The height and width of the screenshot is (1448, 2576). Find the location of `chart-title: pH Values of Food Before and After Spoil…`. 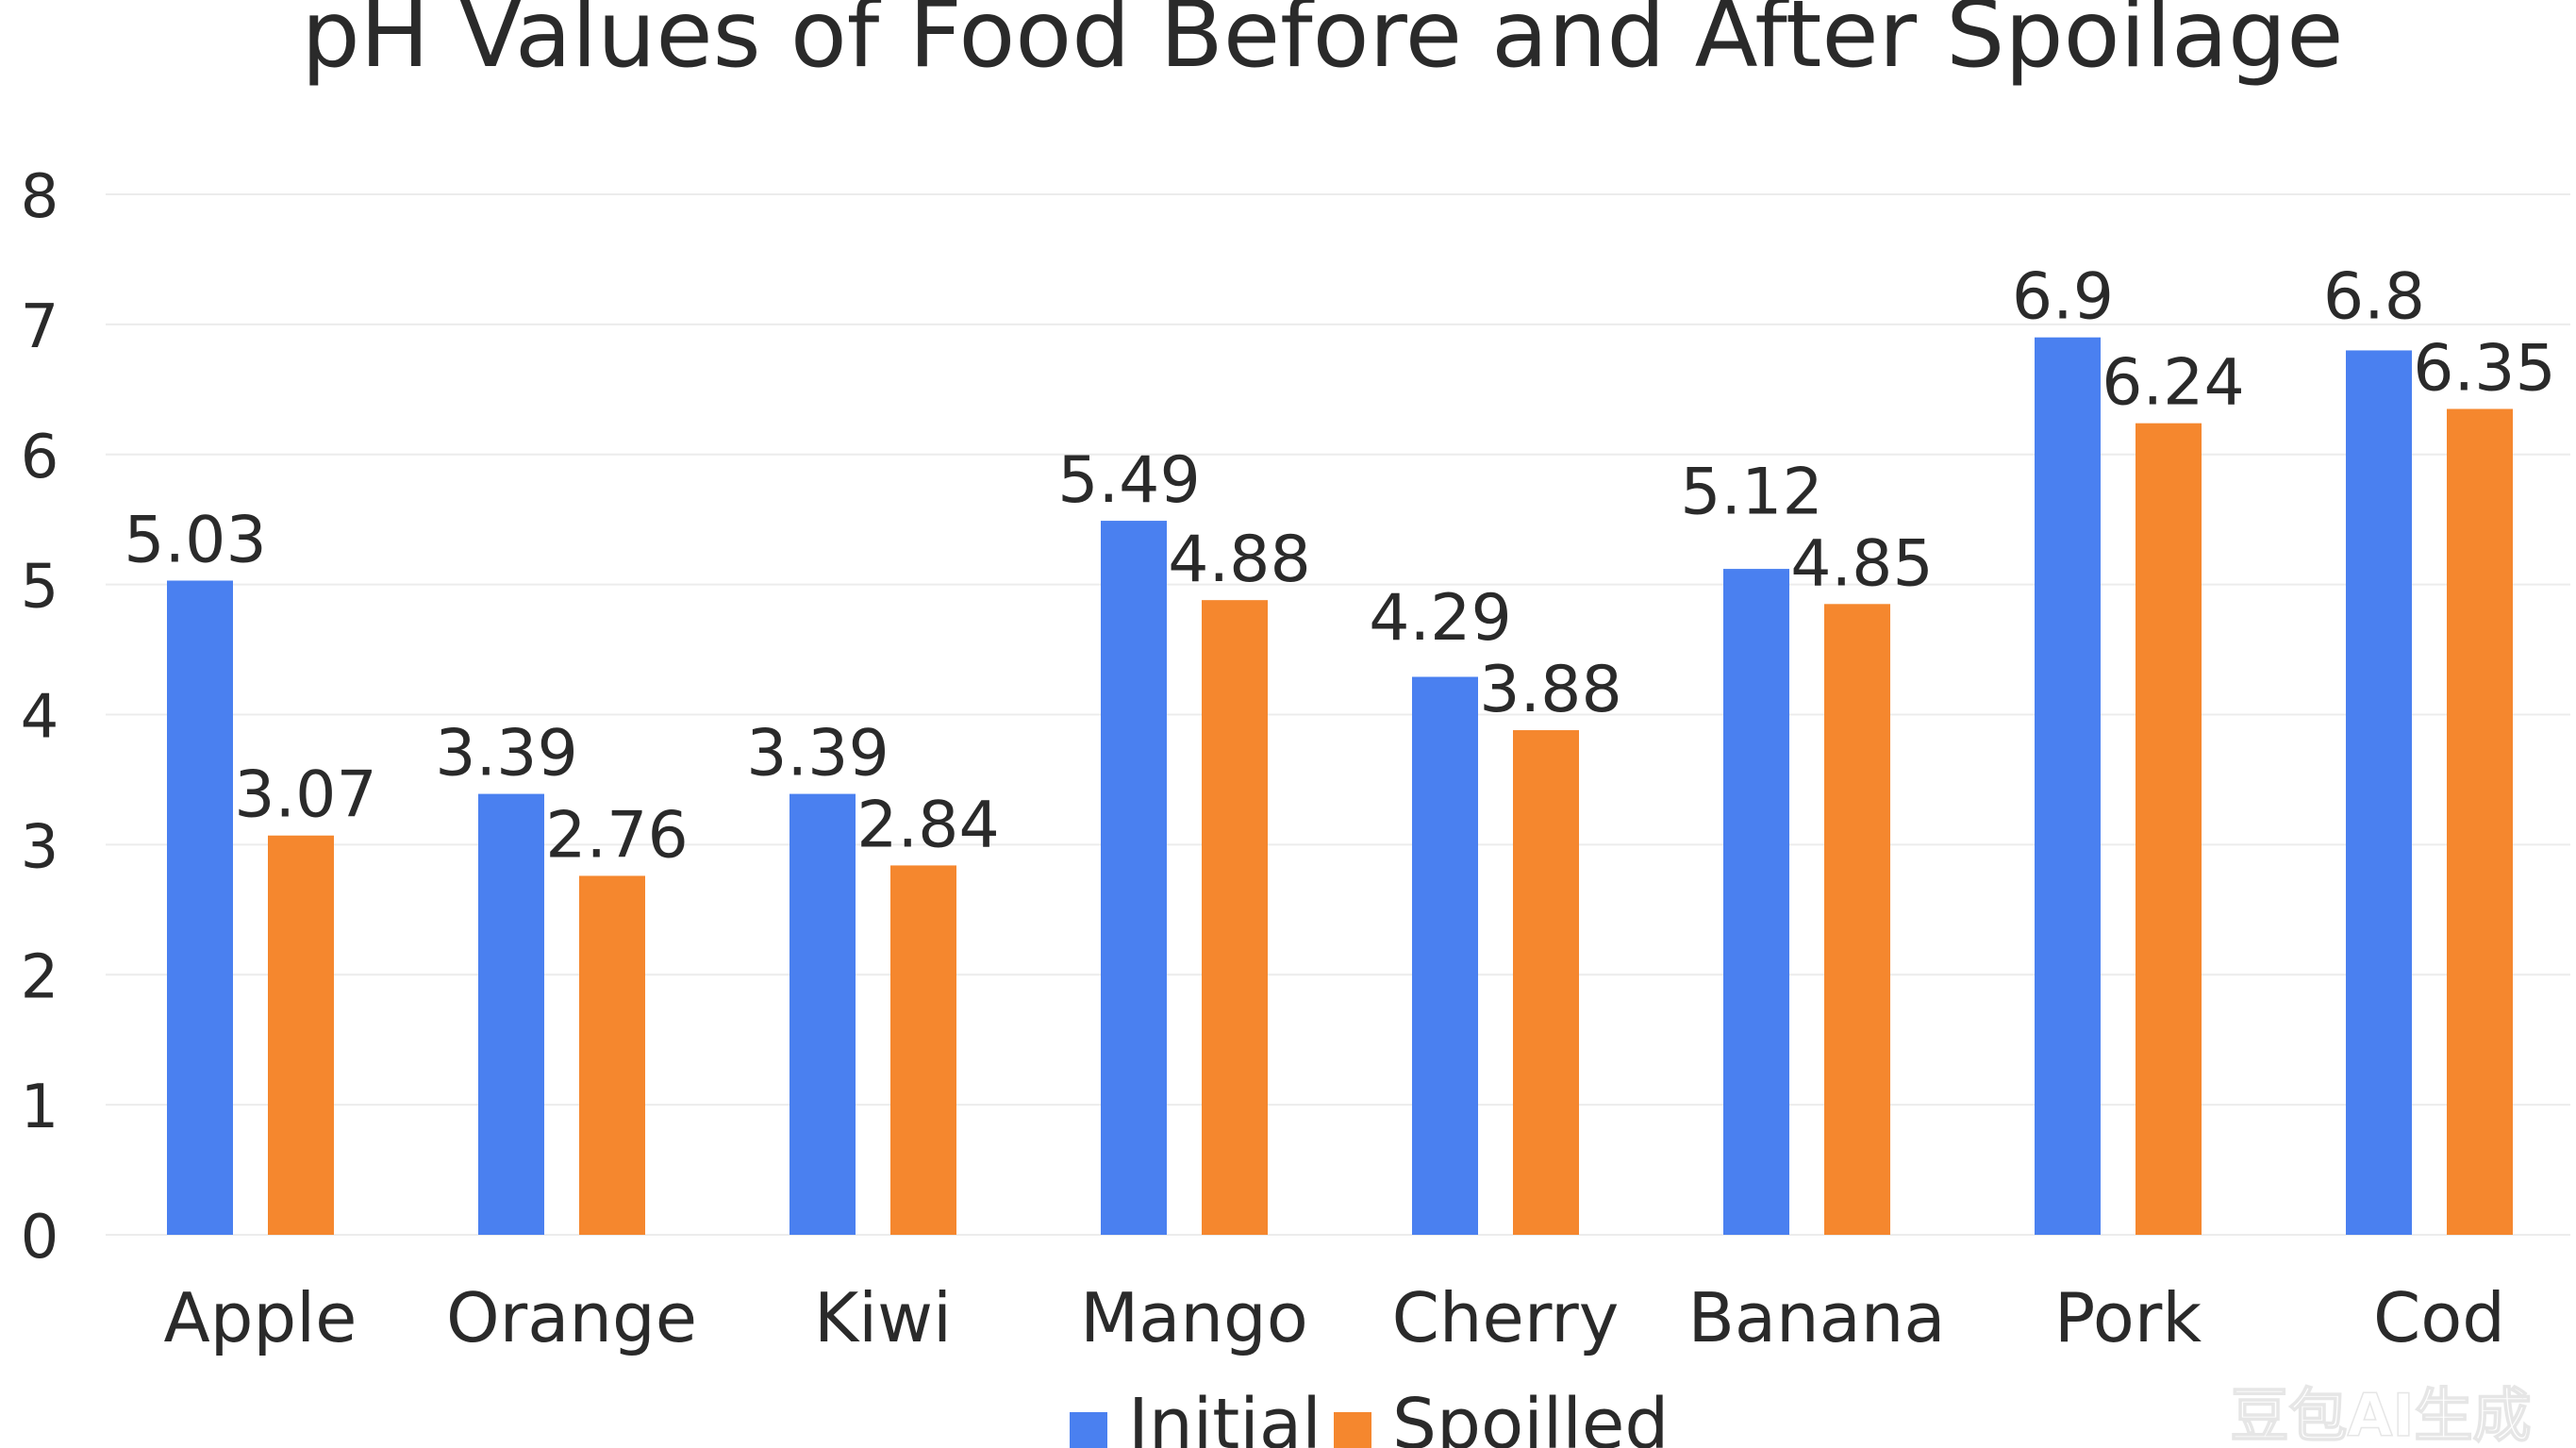

chart-title: pH Values of Food Before and After Spoil… is located at coordinates (1322, 44).